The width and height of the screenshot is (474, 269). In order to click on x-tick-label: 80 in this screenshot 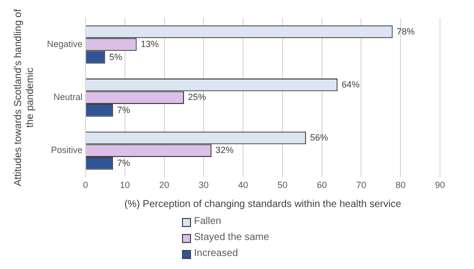, I will do `click(401, 185)`.